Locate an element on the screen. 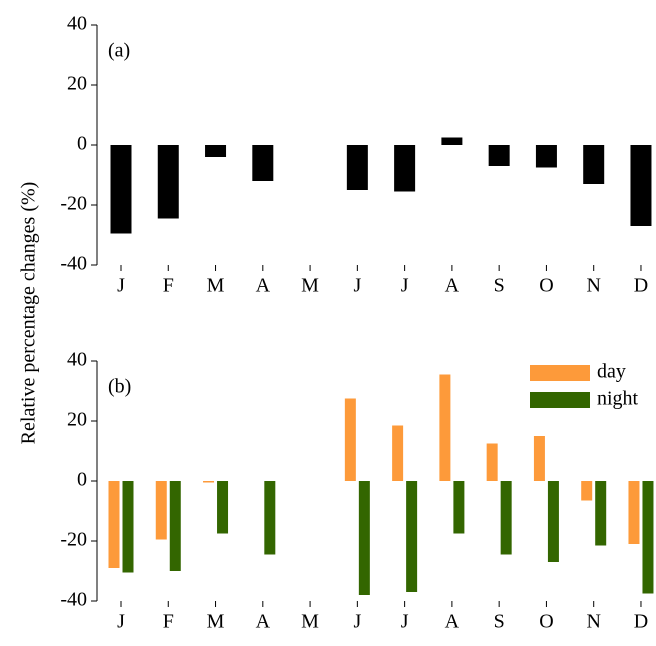 The height and width of the screenshot is (646, 656). legend-label: night is located at coordinates (618, 399).